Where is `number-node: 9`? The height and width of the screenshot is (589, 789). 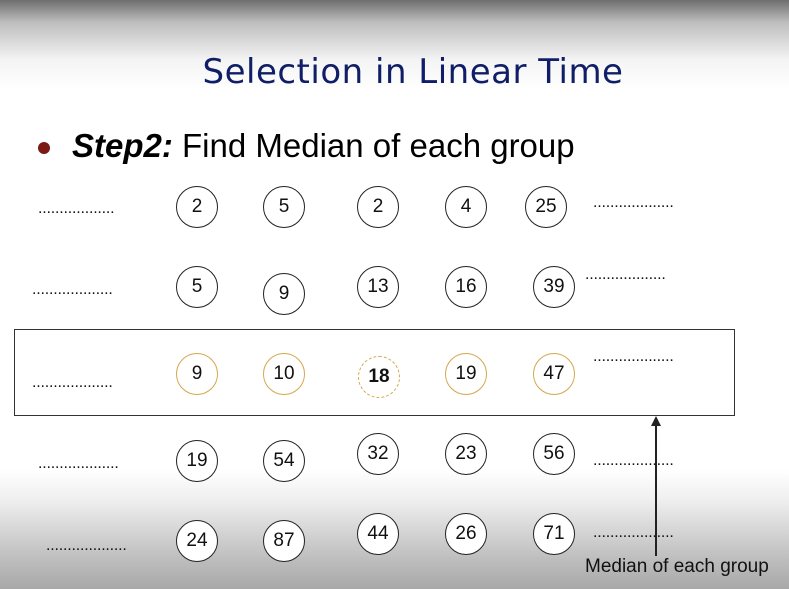 number-node: 9 is located at coordinates (284, 294).